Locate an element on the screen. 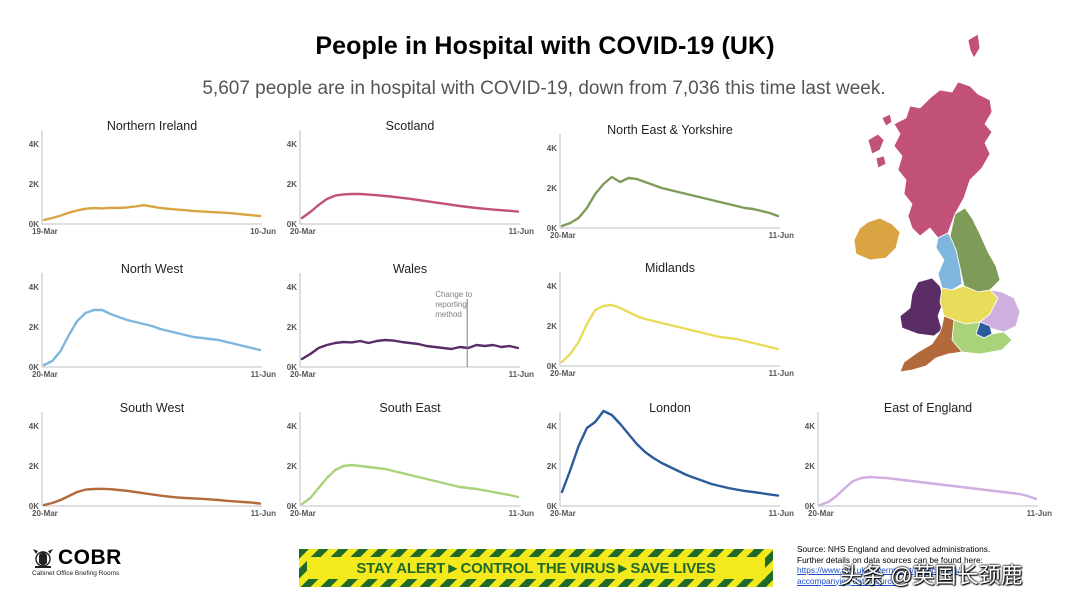 The image size is (1080, 605). chart-title: Midlands is located at coordinates (670, 268).